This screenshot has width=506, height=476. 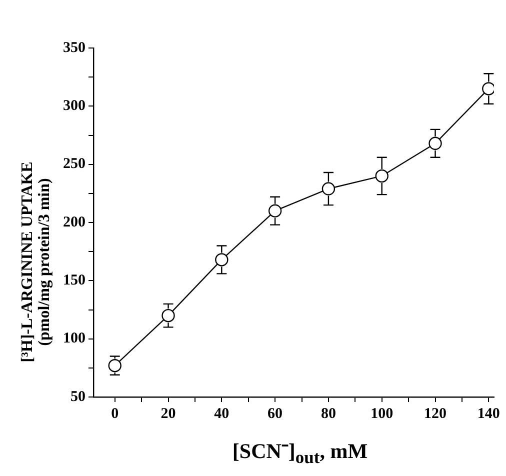 I want to click on x-tick-label: 100, so click(x=382, y=414).